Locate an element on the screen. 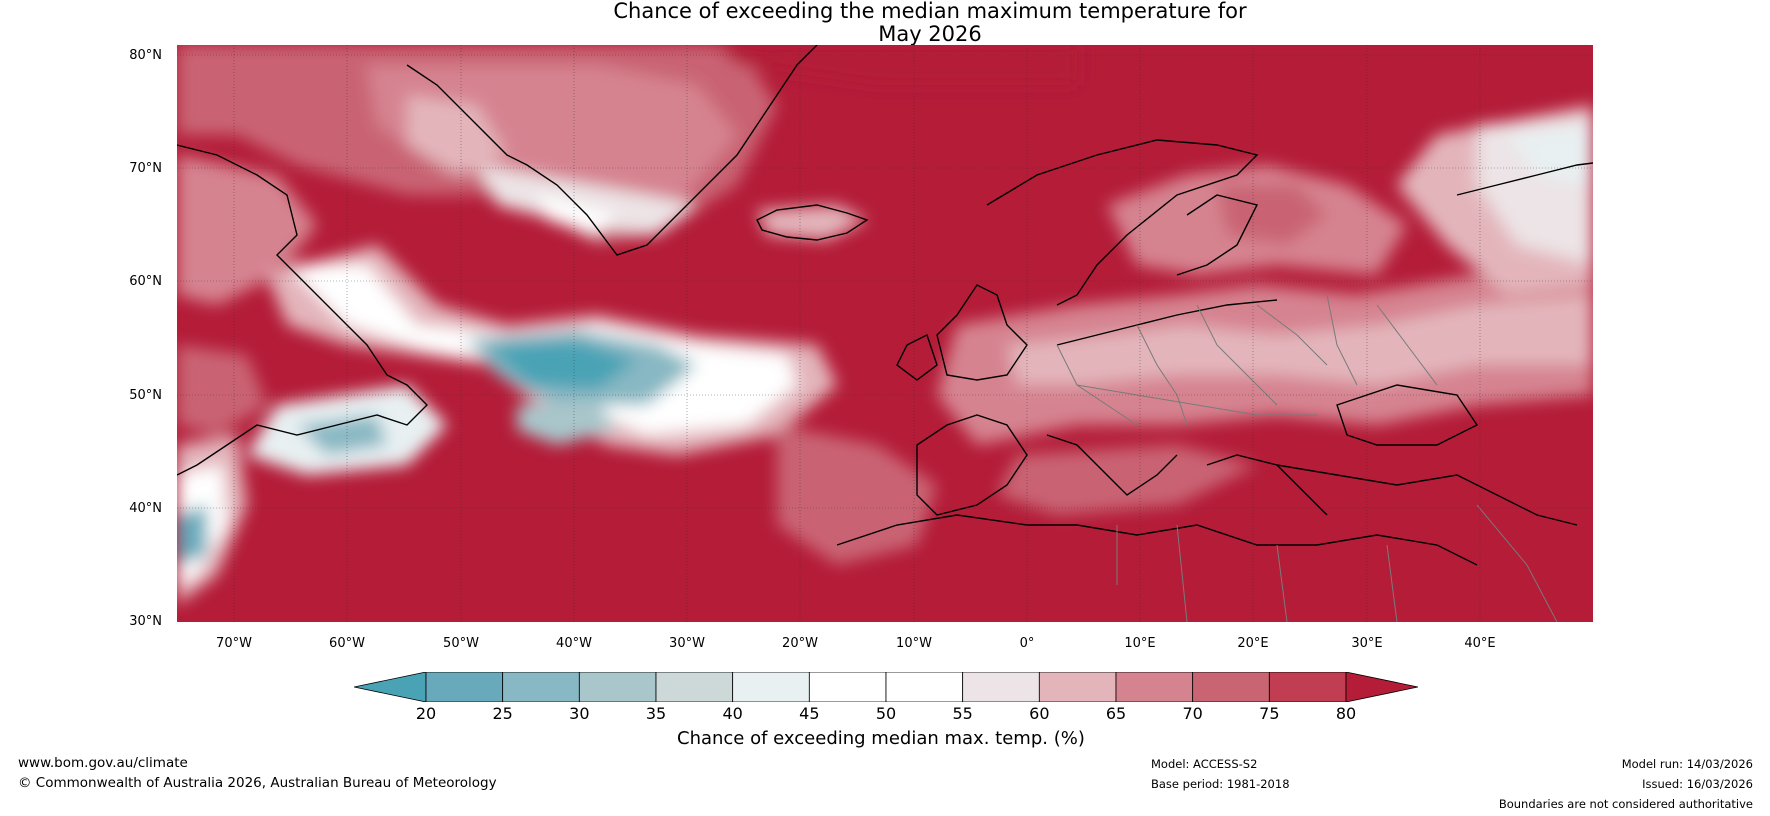  colorbar-tick-label: 65 is located at coordinates (1116, 713).